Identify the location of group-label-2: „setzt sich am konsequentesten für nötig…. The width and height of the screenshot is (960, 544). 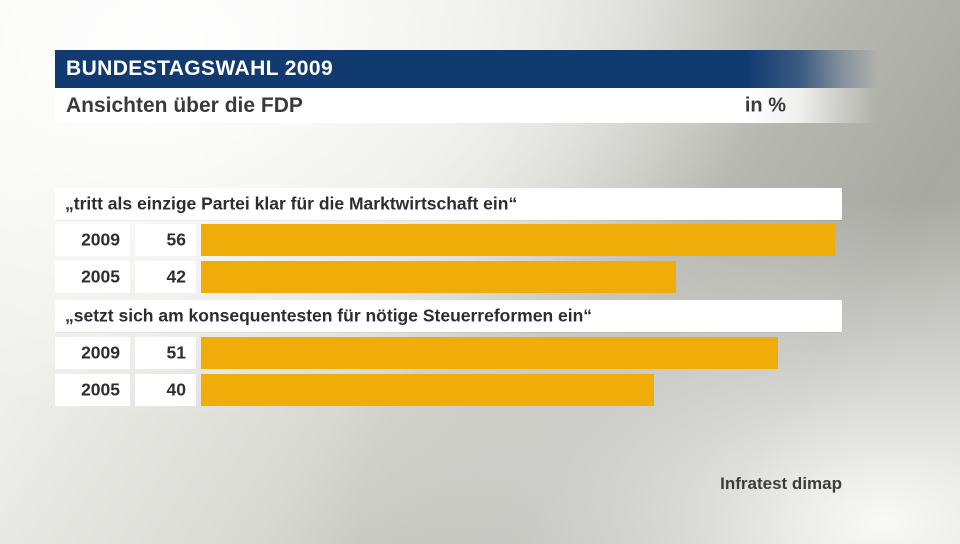
(448, 316).